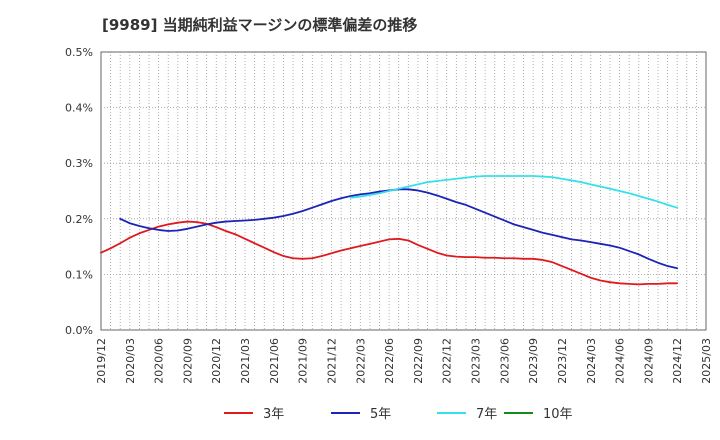 Image resolution: width=720 pixels, height=440 pixels. Describe the element at coordinates (245, 361) in the screenshot. I see `x-tick-label: 2021/03` at that location.